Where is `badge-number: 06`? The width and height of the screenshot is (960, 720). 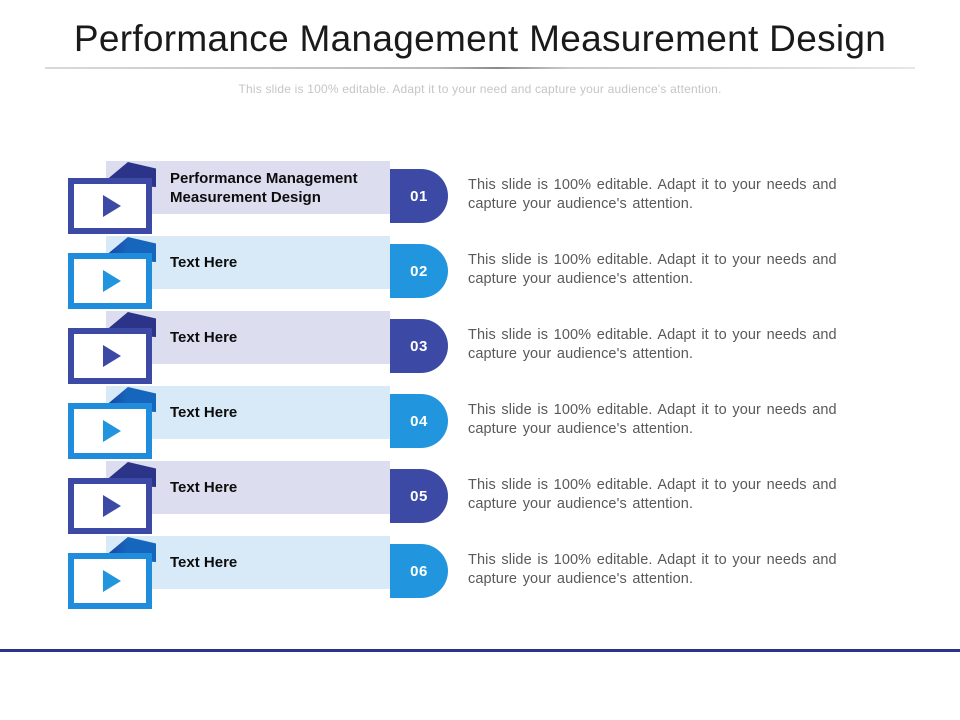 badge-number: 06 is located at coordinates (419, 571).